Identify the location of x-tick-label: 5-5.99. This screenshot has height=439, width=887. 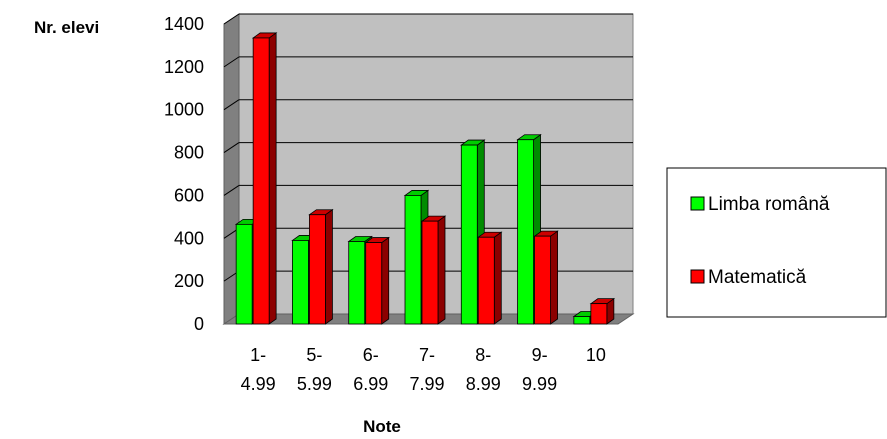
(314, 369).